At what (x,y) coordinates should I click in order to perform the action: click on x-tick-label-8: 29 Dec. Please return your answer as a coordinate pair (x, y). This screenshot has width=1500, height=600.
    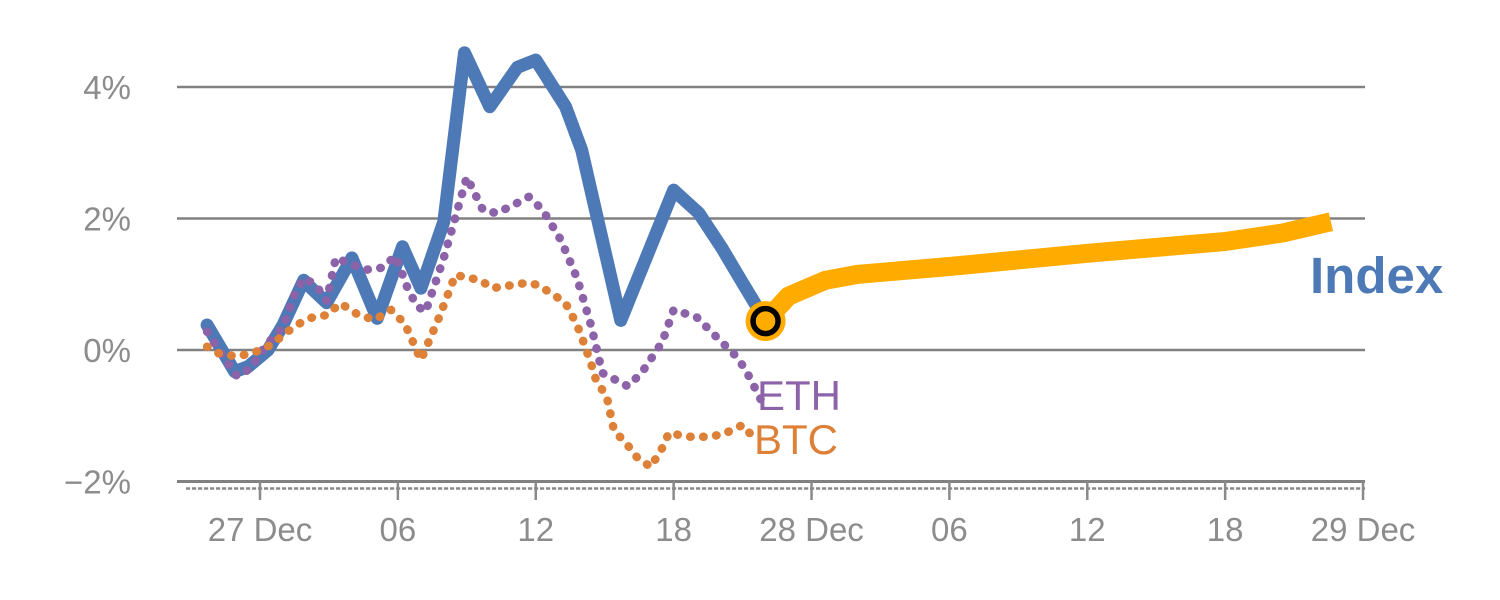
    Looking at the image, I should click on (1363, 529).